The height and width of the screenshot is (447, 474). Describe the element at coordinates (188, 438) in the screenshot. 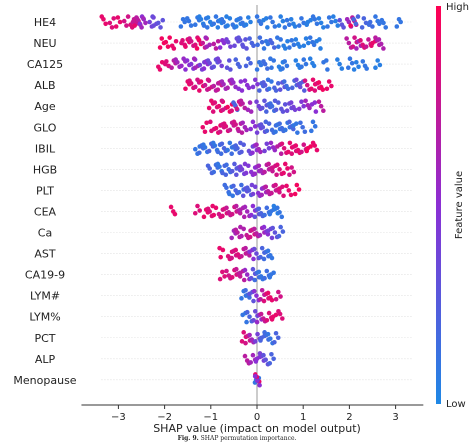

I see `figure-caption-label: Fig. 9.` at that location.